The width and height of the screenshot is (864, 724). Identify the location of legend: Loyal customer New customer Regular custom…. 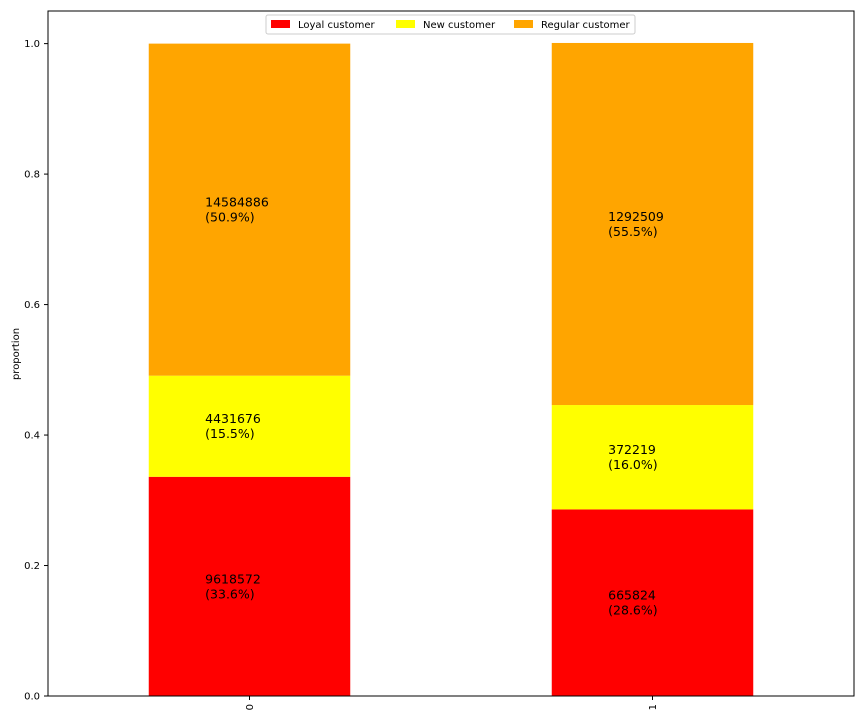
(450, 24).